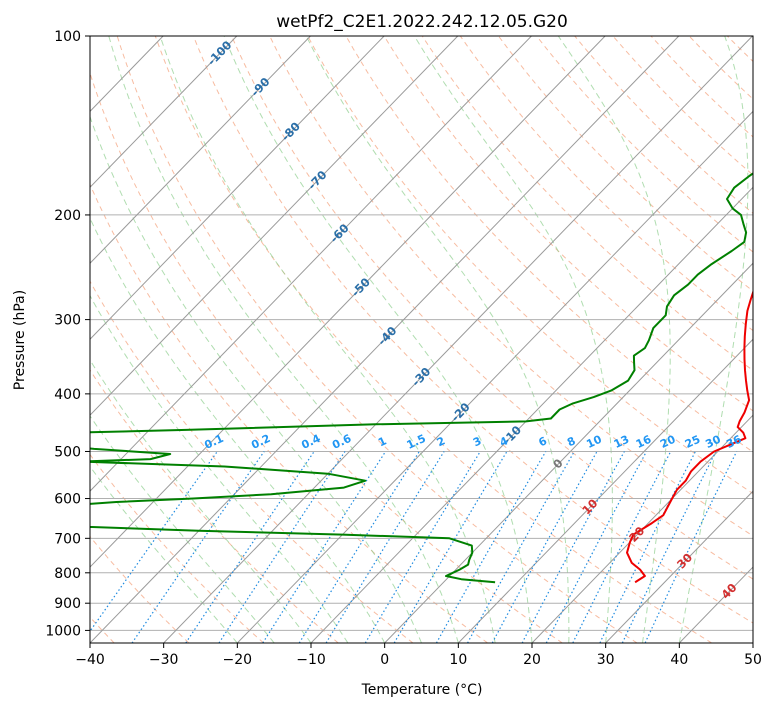  I want to click on x-tick-label: 10, so click(458, 660).